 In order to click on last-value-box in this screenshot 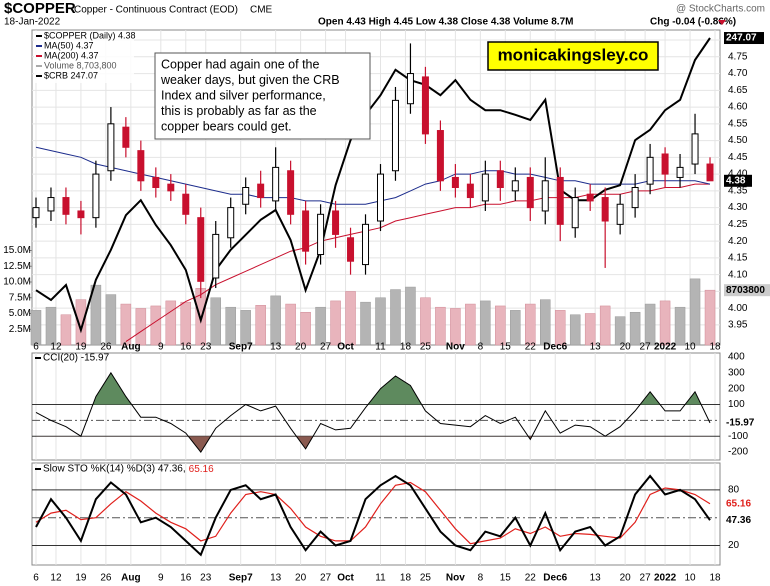, I will do `click(744, 38)`.